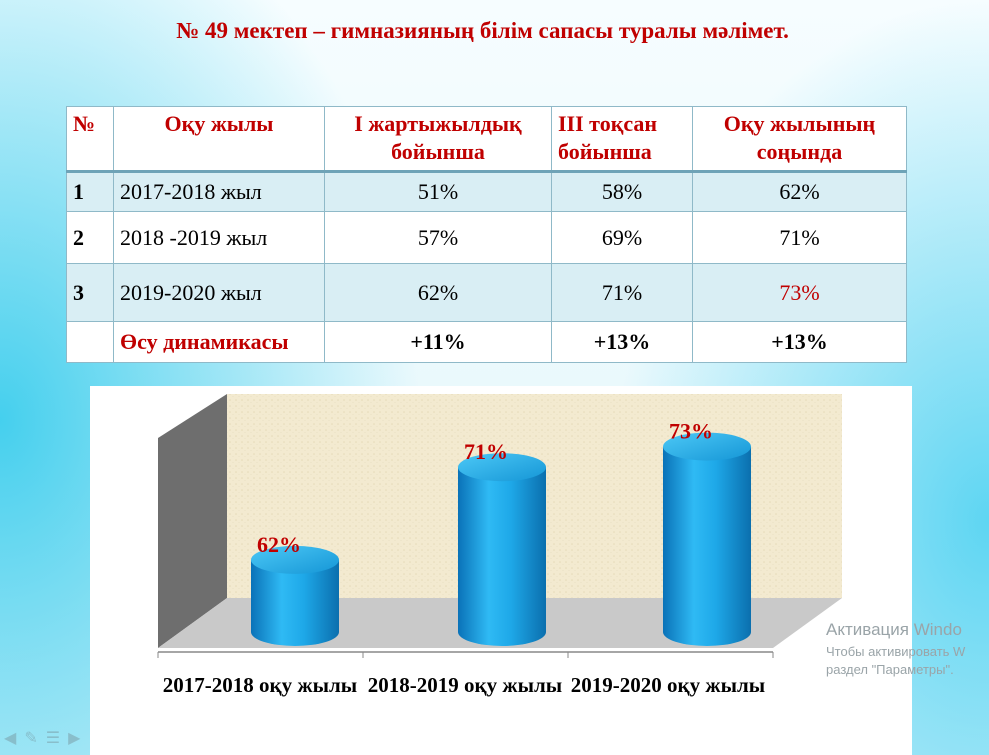 This screenshot has height=755, width=989. Describe the element at coordinates (90, 237) in the screenshot. I see `row-num: 2` at that location.